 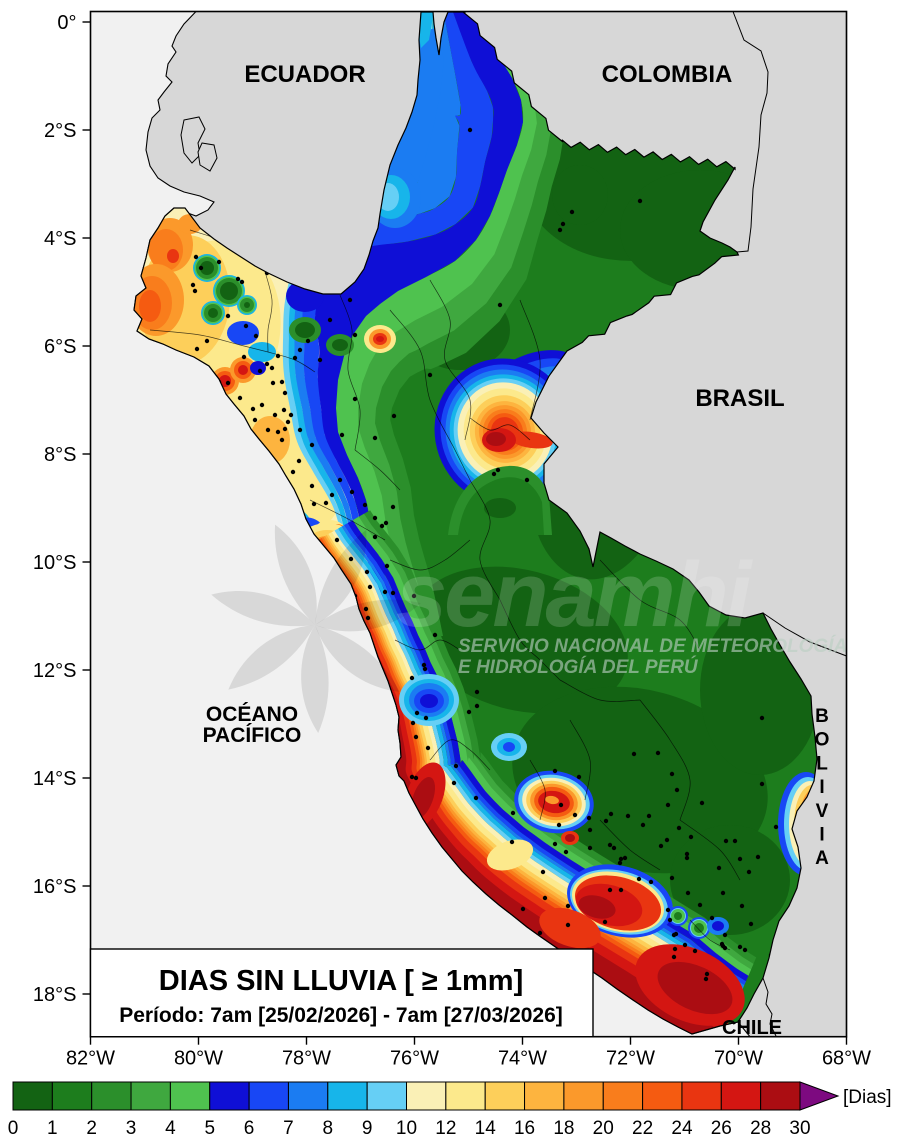 I want to click on svg-text: V, so click(x=822, y=811).